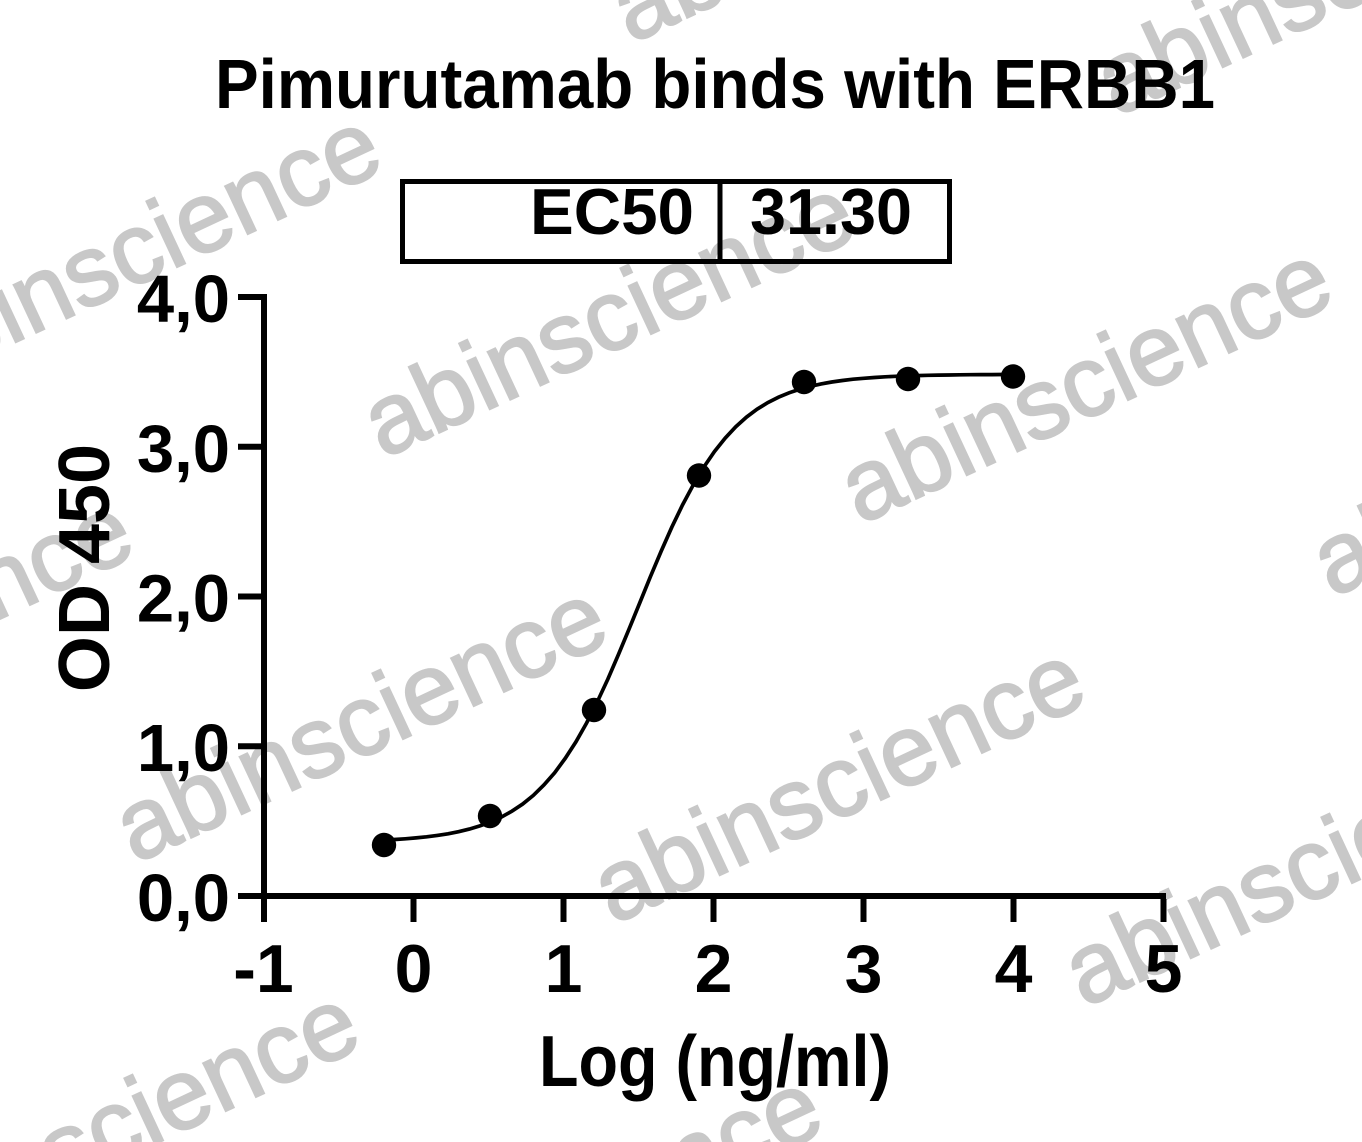 This screenshot has height=1142, width=1362. Describe the element at coordinates (564, 969) in the screenshot. I see `svg-text: 1` at that location.